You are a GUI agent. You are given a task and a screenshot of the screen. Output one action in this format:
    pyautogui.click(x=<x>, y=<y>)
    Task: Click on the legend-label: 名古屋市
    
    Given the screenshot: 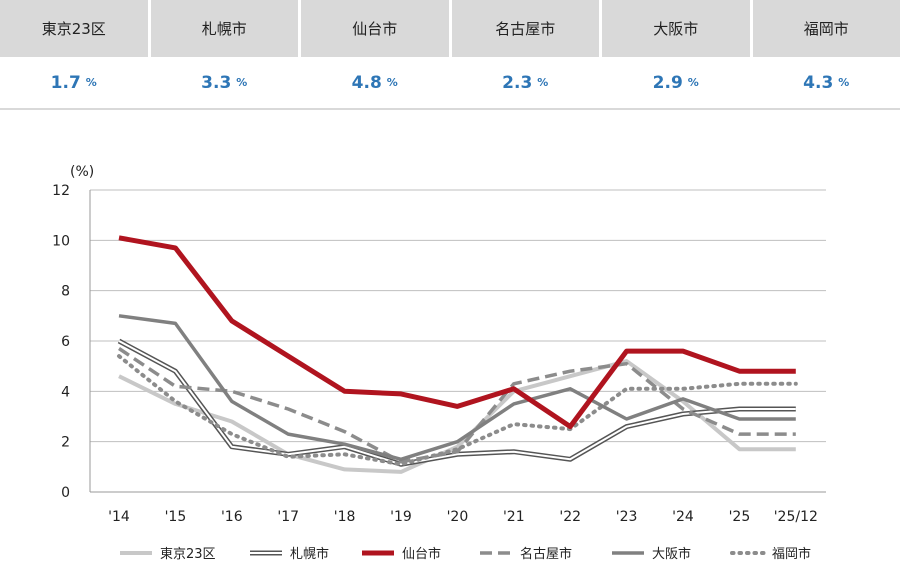 What is the action you would take?
    pyautogui.click(x=546, y=554)
    